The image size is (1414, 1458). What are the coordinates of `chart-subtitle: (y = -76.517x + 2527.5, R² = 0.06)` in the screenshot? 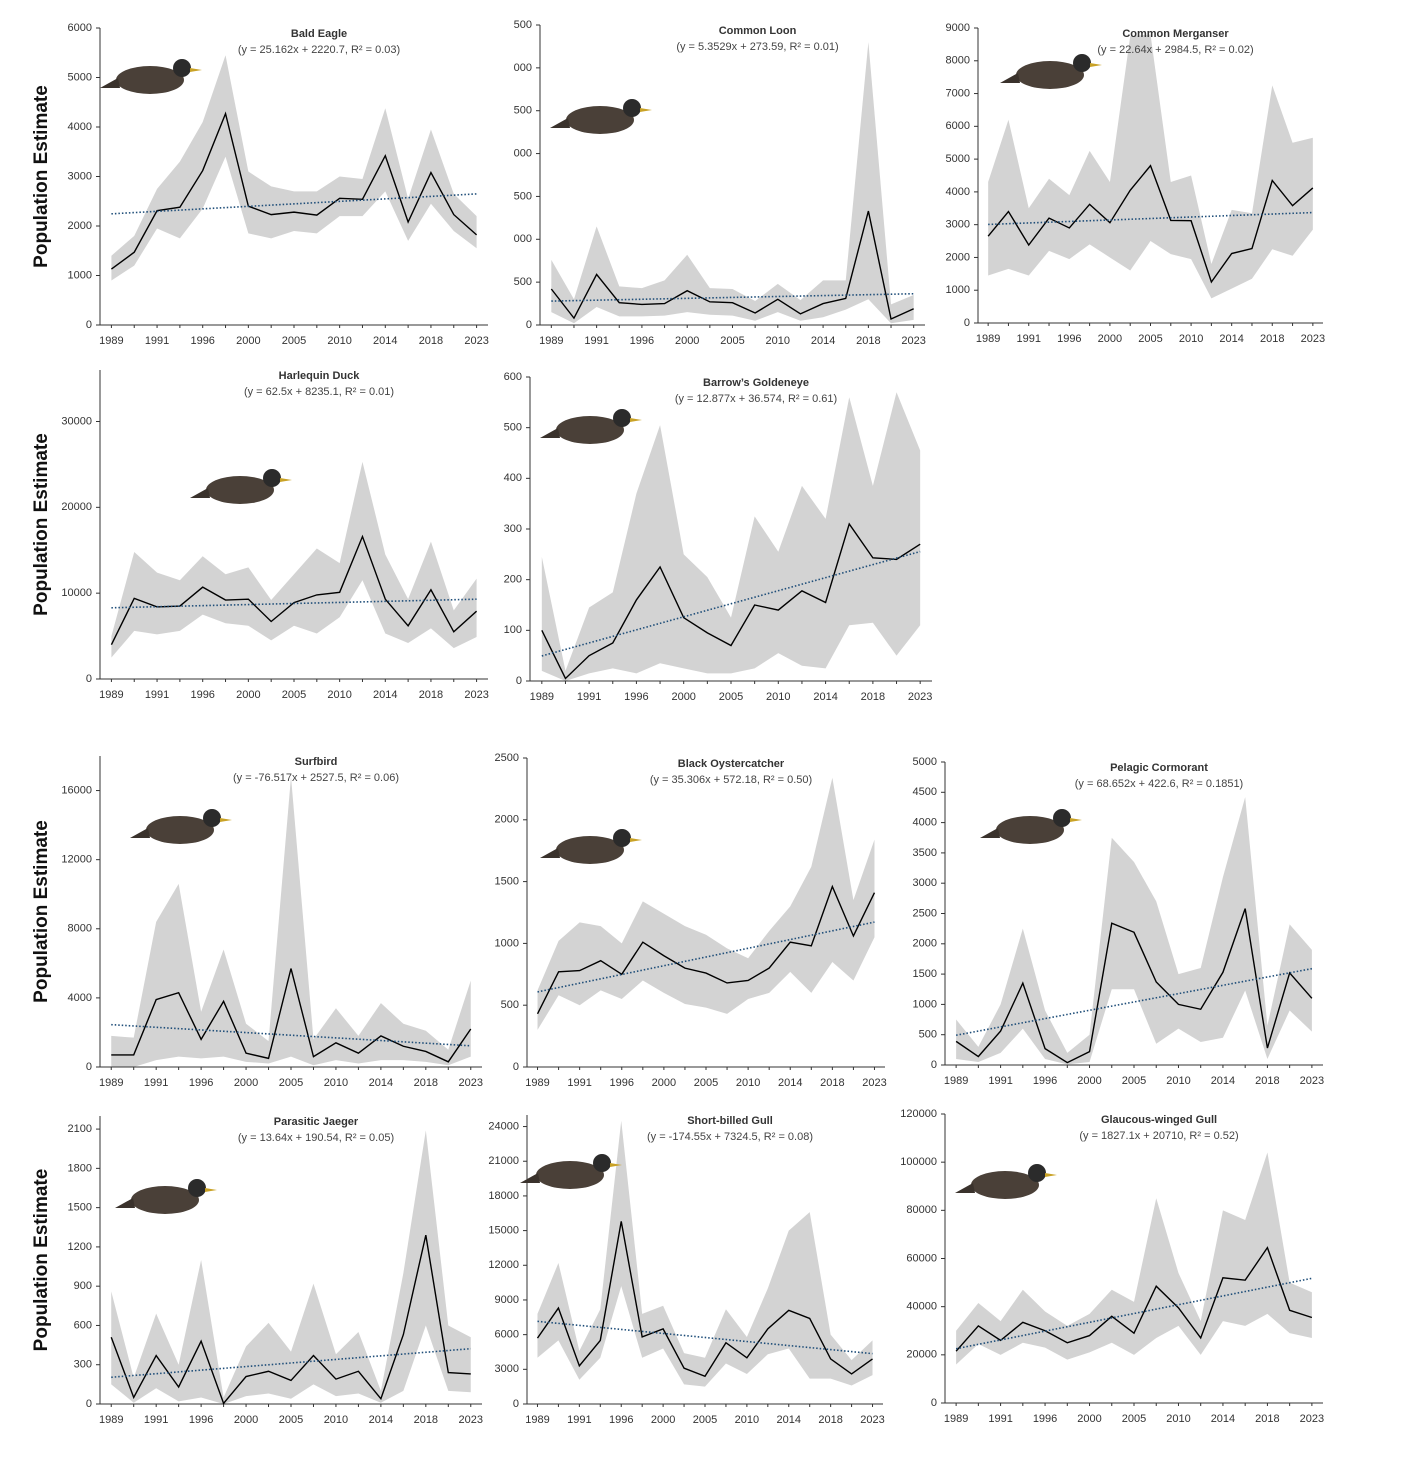 It's located at (316, 778).